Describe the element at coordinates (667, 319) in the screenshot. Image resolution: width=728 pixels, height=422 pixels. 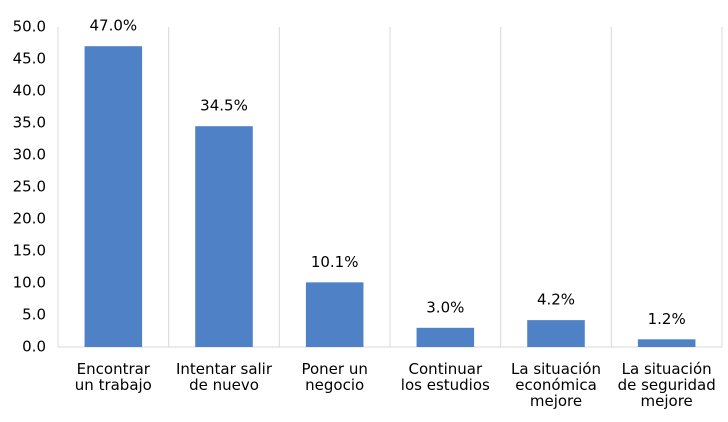
I see `data-label: 1.2%` at that location.